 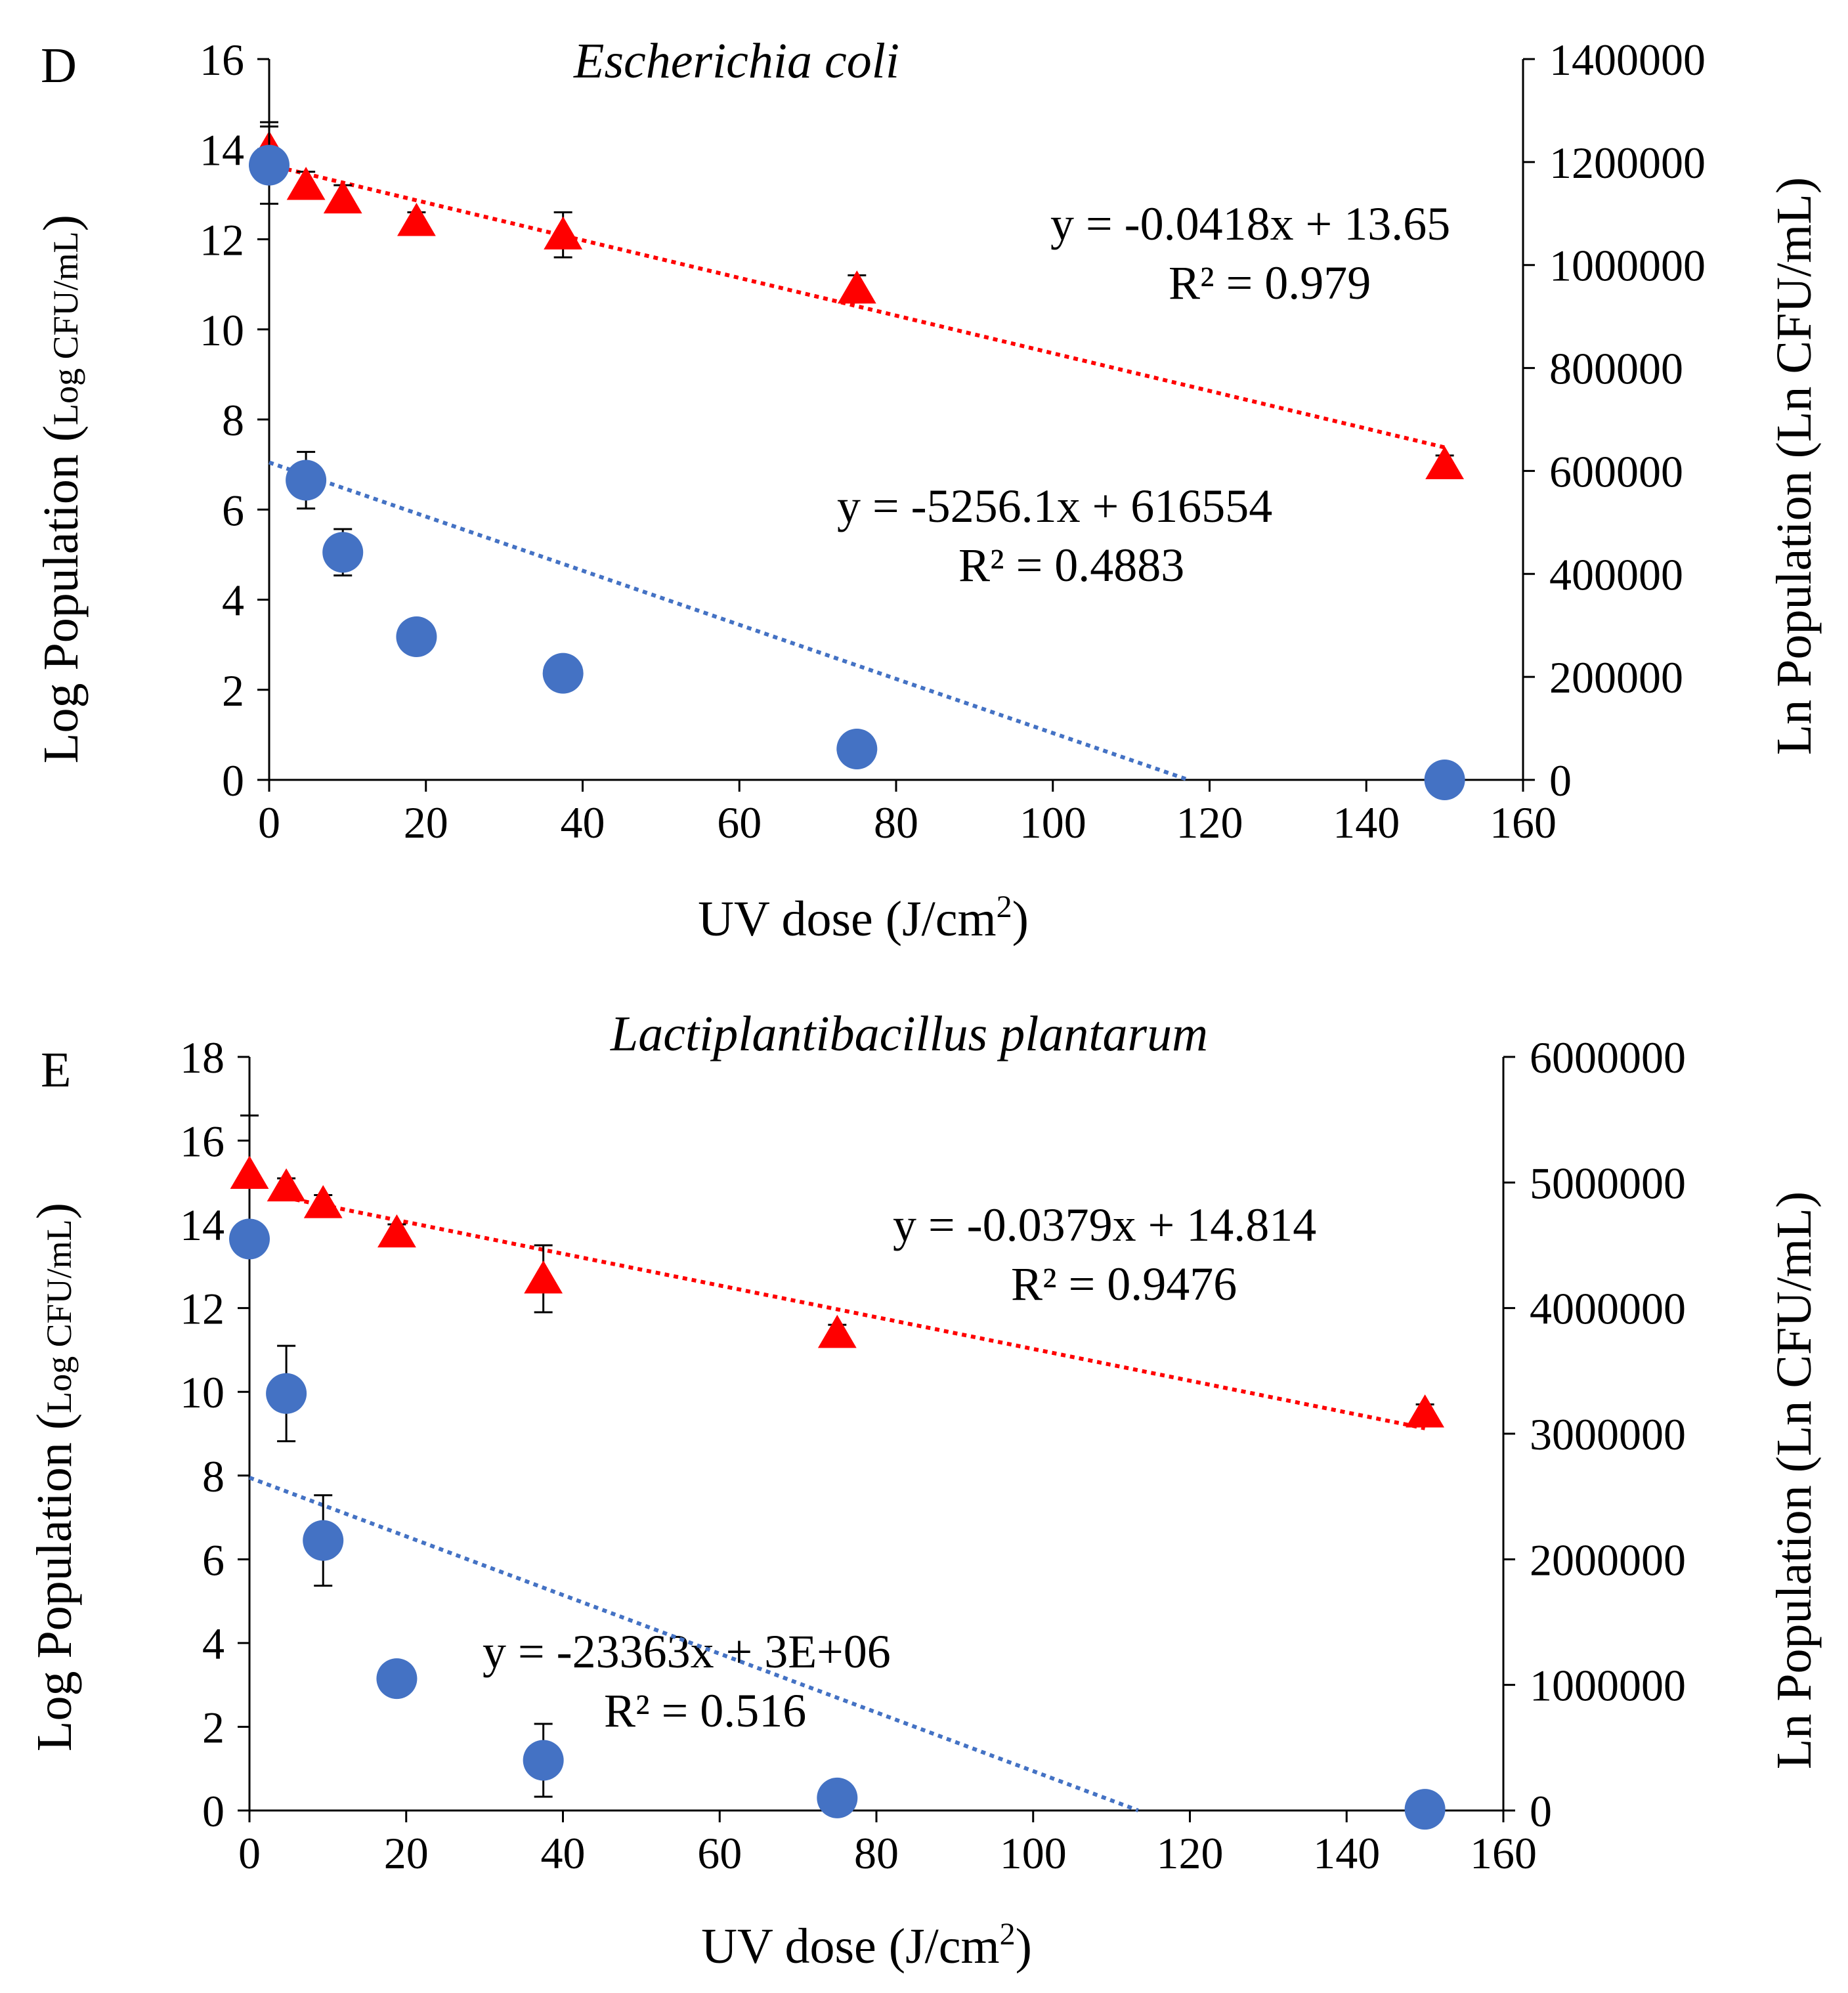 I want to click on y-tick-label: 10, so click(x=222, y=330).